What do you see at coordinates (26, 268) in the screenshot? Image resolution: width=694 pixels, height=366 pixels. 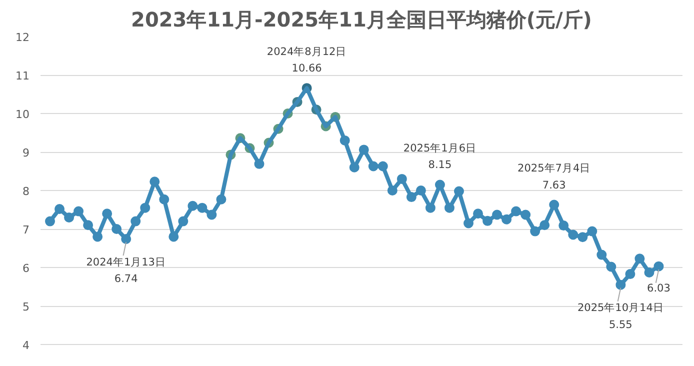 I see `y-tick-label: 6` at bounding box center [26, 268].